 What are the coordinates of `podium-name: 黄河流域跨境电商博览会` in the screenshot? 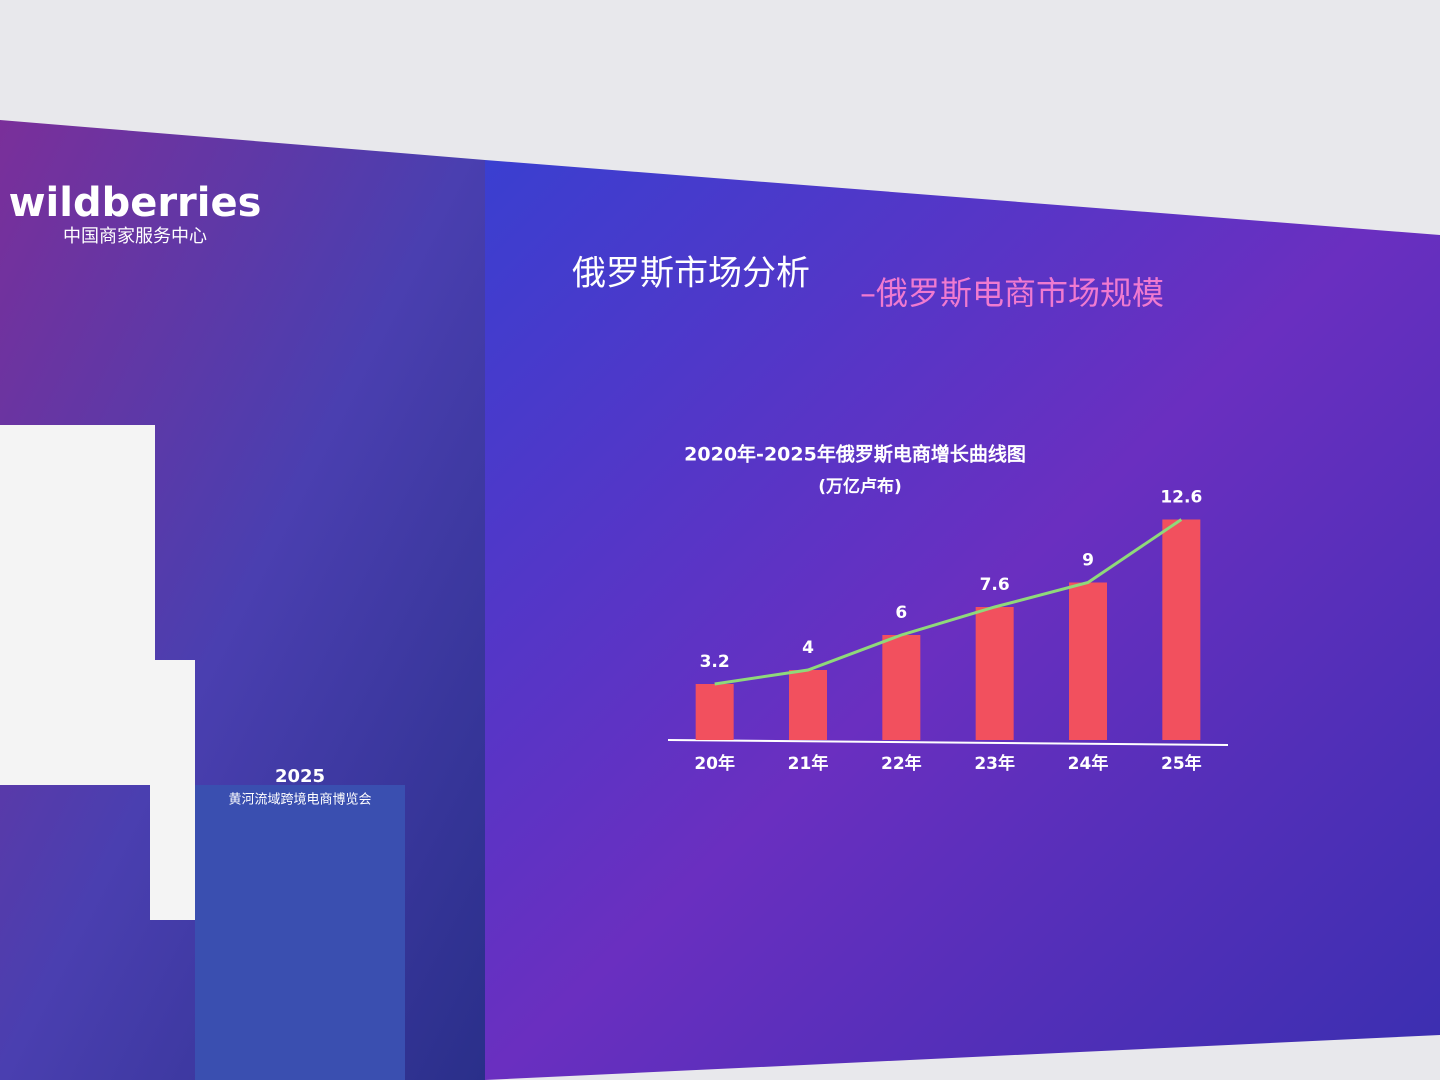 It's located at (299, 800).